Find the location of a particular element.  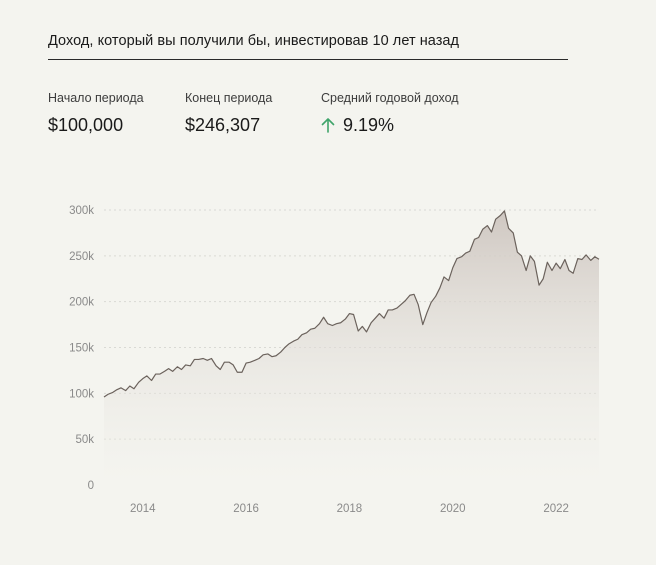

y-tick-label: 250k is located at coordinates (81, 257).